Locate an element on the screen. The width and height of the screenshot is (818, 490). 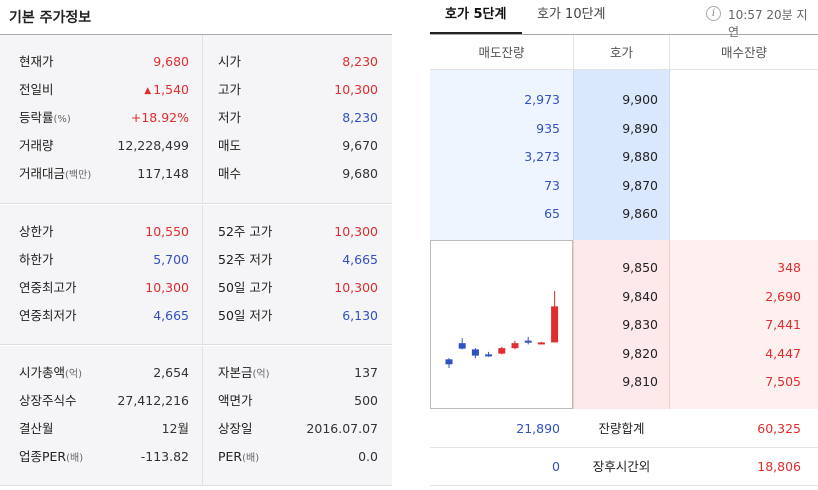
stock-info-row: 전일비 ▲ 1,540 고가 10,300 is located at coordinates (196, 90).